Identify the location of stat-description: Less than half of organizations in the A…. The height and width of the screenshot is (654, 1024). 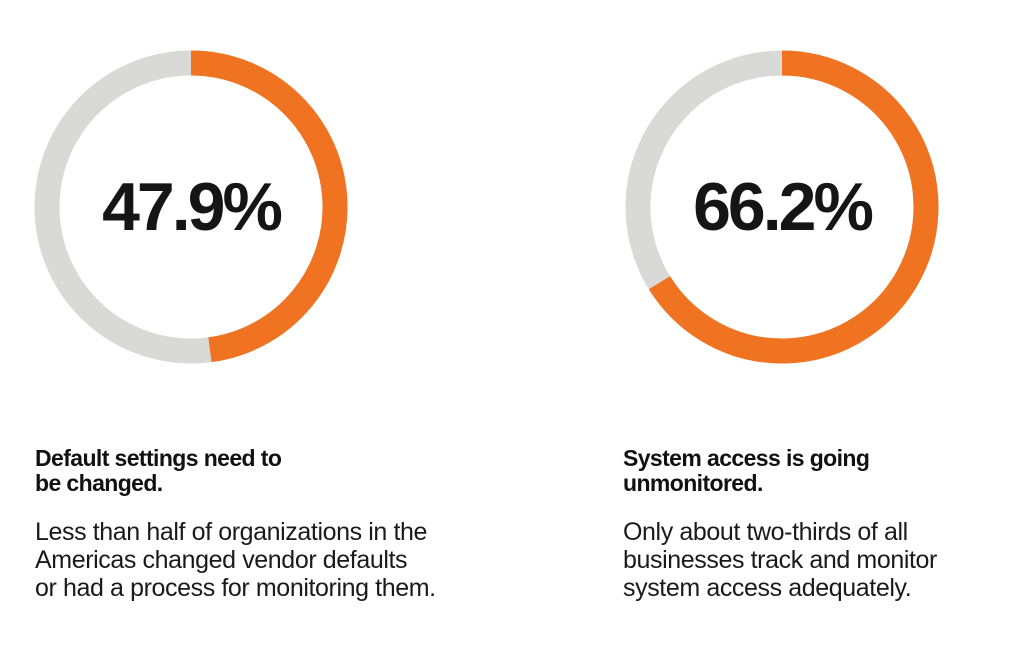
(235, 560).